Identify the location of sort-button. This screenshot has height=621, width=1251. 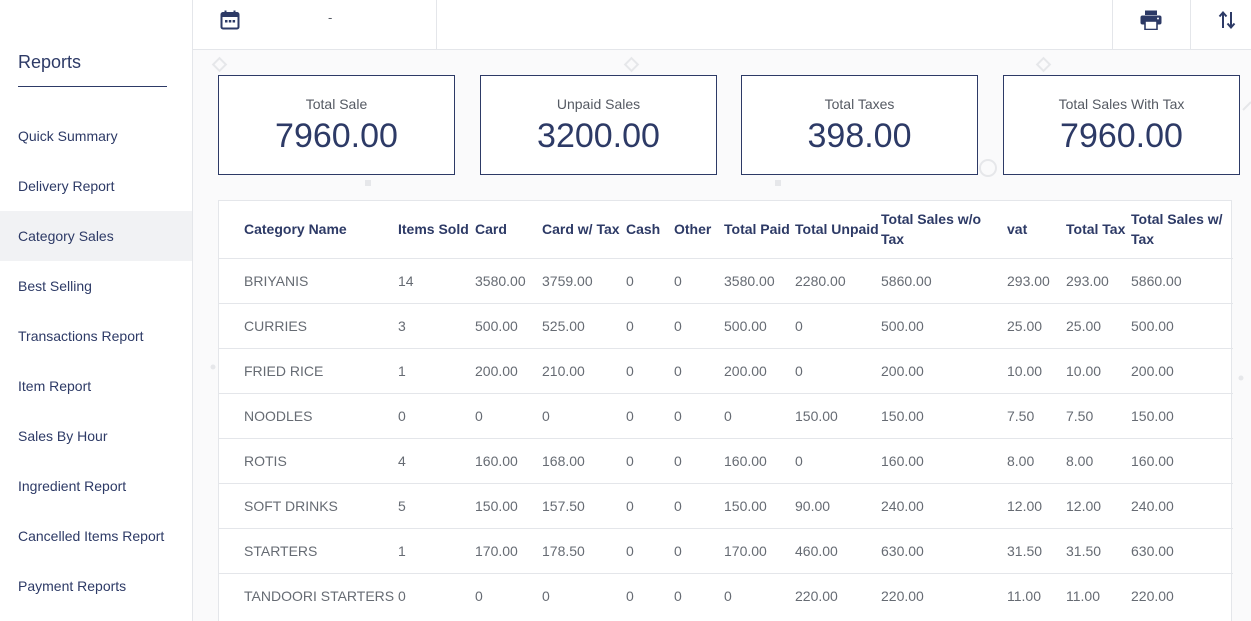
(1220, 24).